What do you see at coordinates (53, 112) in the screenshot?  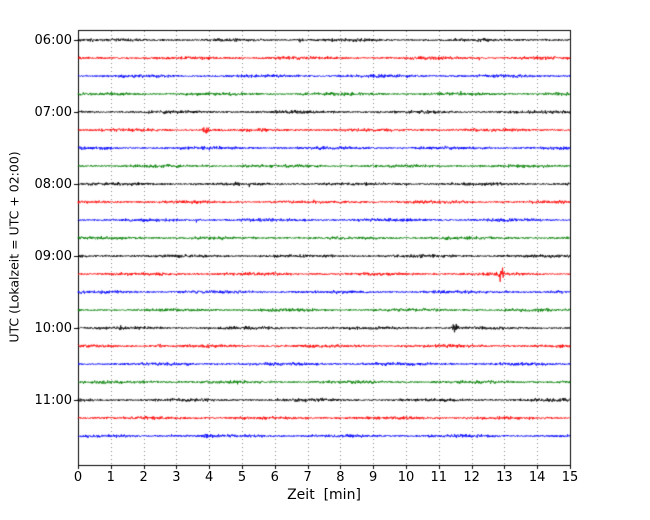 I see `y-tick-label: 07:00` at bounding box center [53, 112].